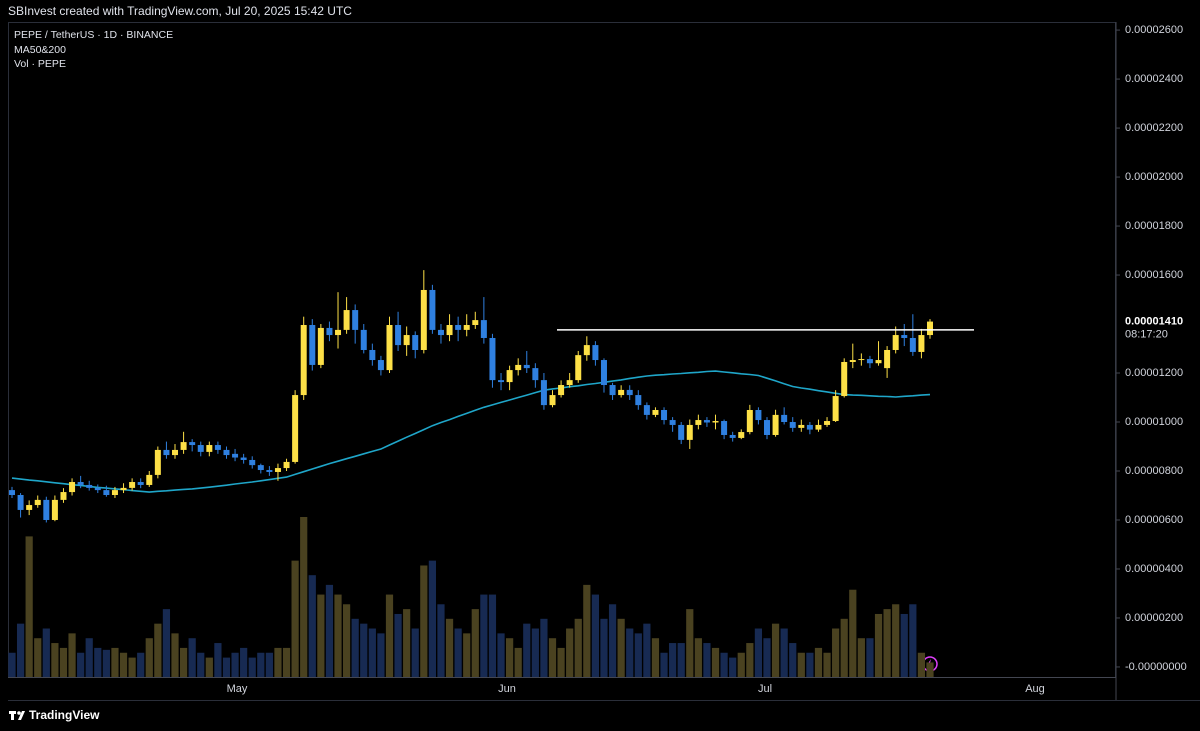  Describe the element at coordinates (1154, 128) in the screenshot. I see `y-tick-label: 0.00002200` at that location.